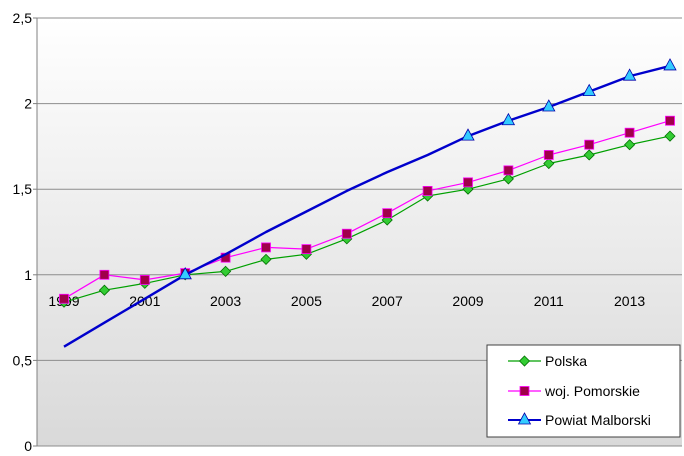 The height and width of the screenshot is (456, 684). What do you see at coordinates (225, 301) in the screenshot?
I see `x-tick-label: 2003` at bounding box center [225, 301].